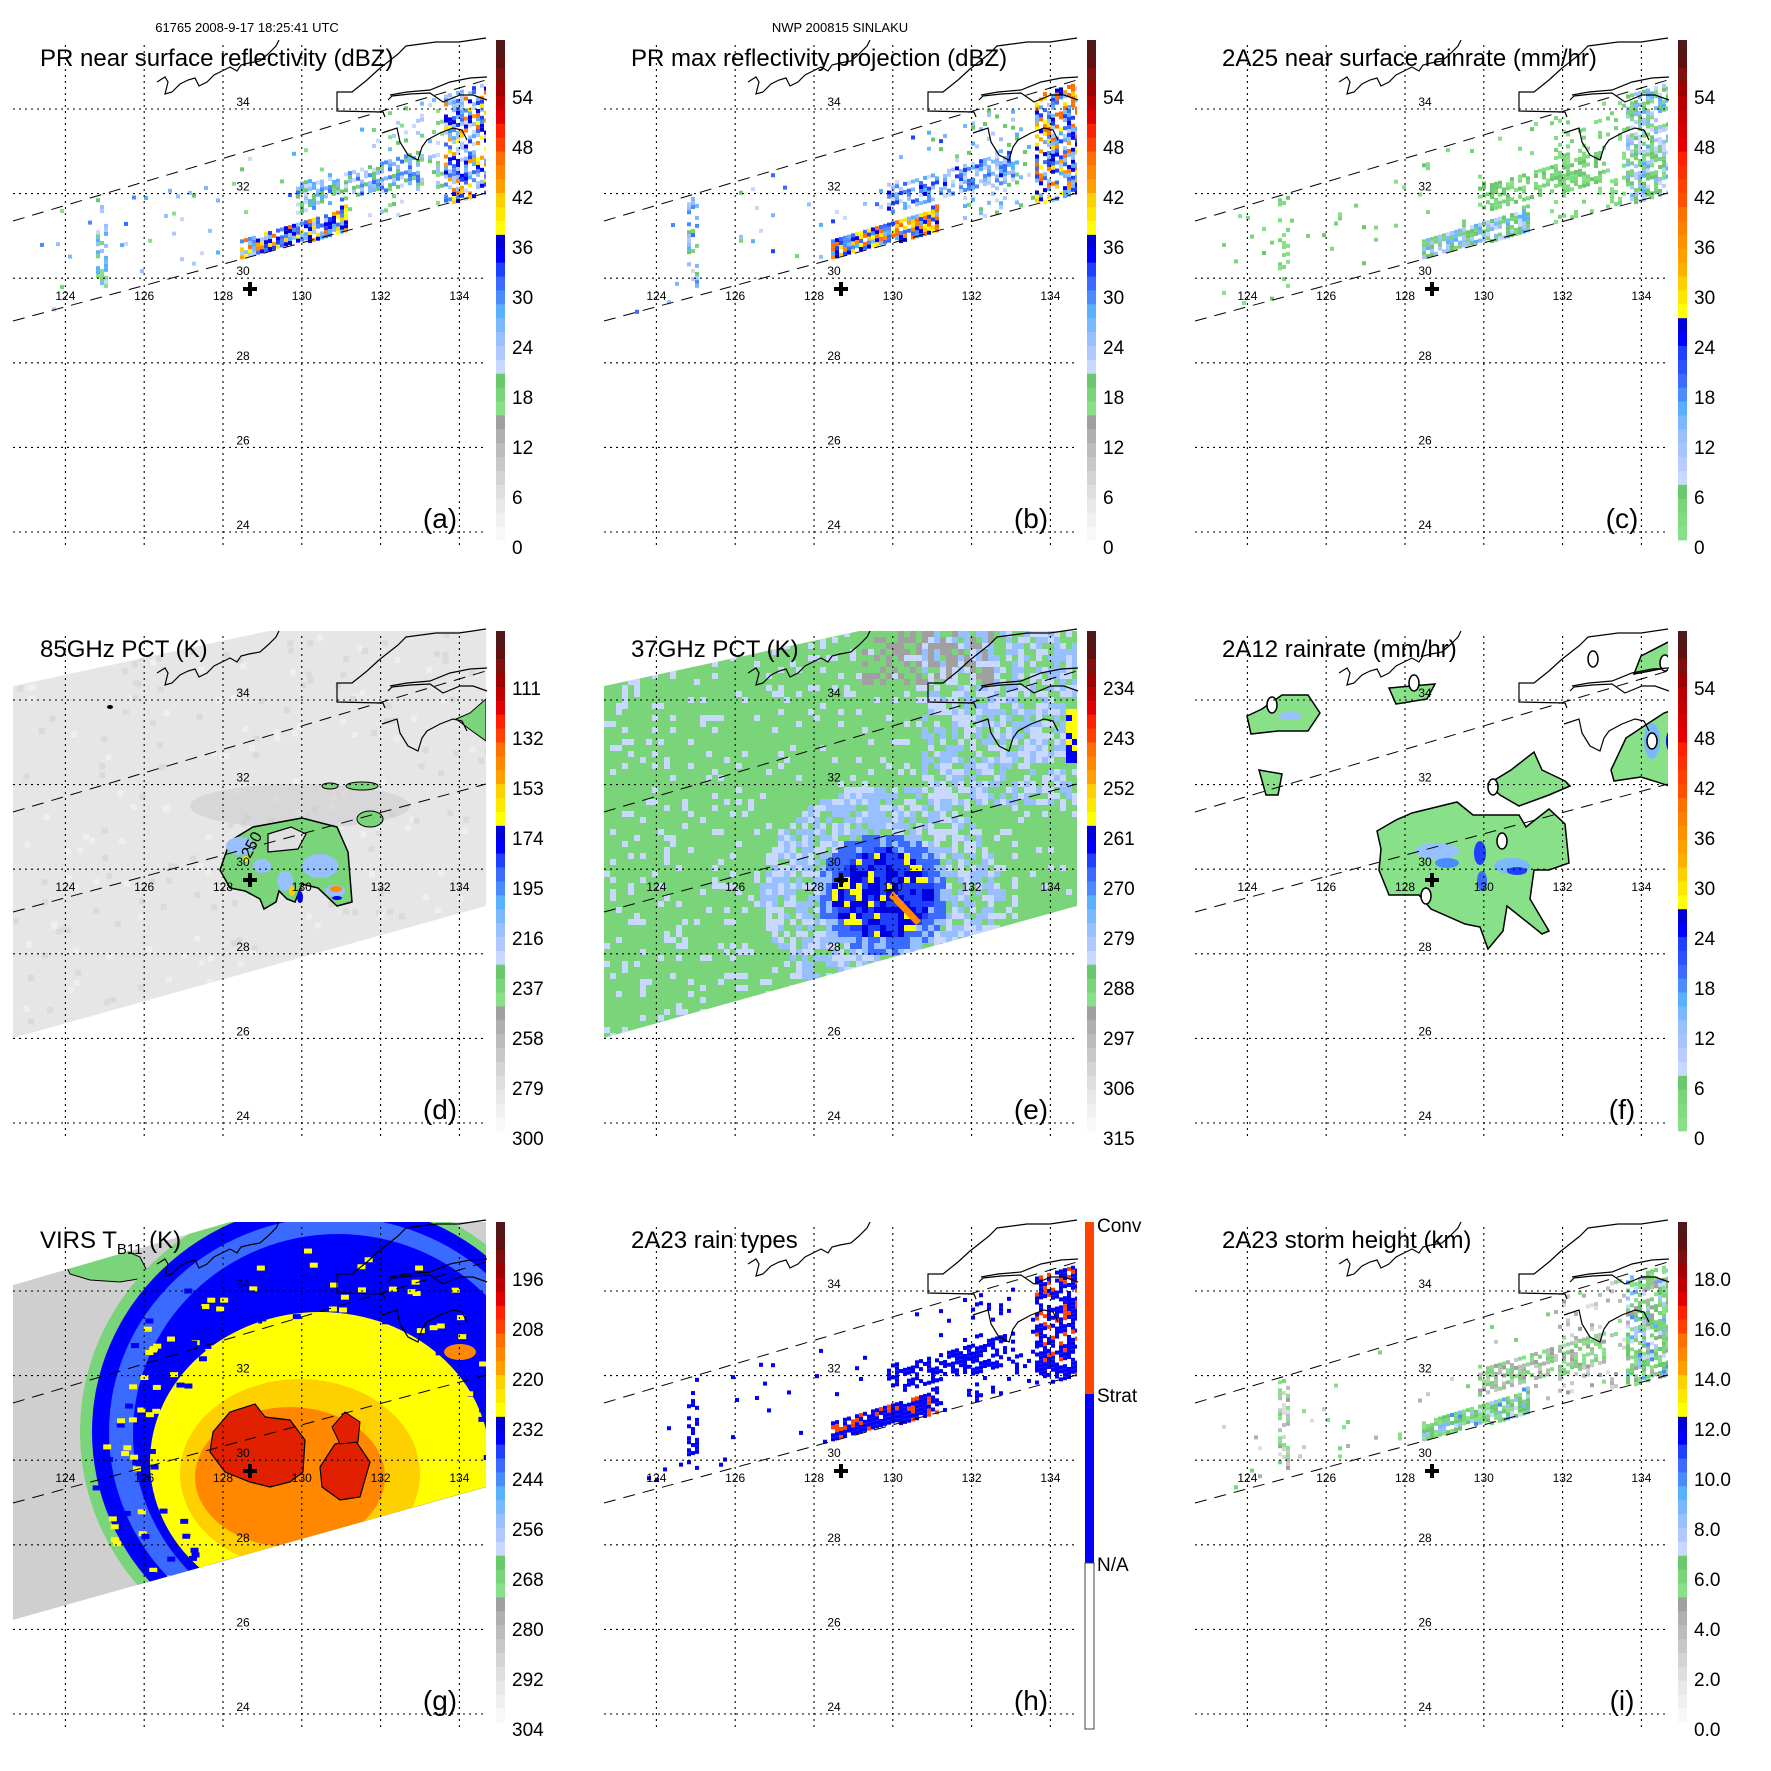 The height and width of the screenshot is (1771, 1771). What do you see at coordinates (913, 690) in the screenshot?
I see `coastlines` at bounding box center [913, 690].